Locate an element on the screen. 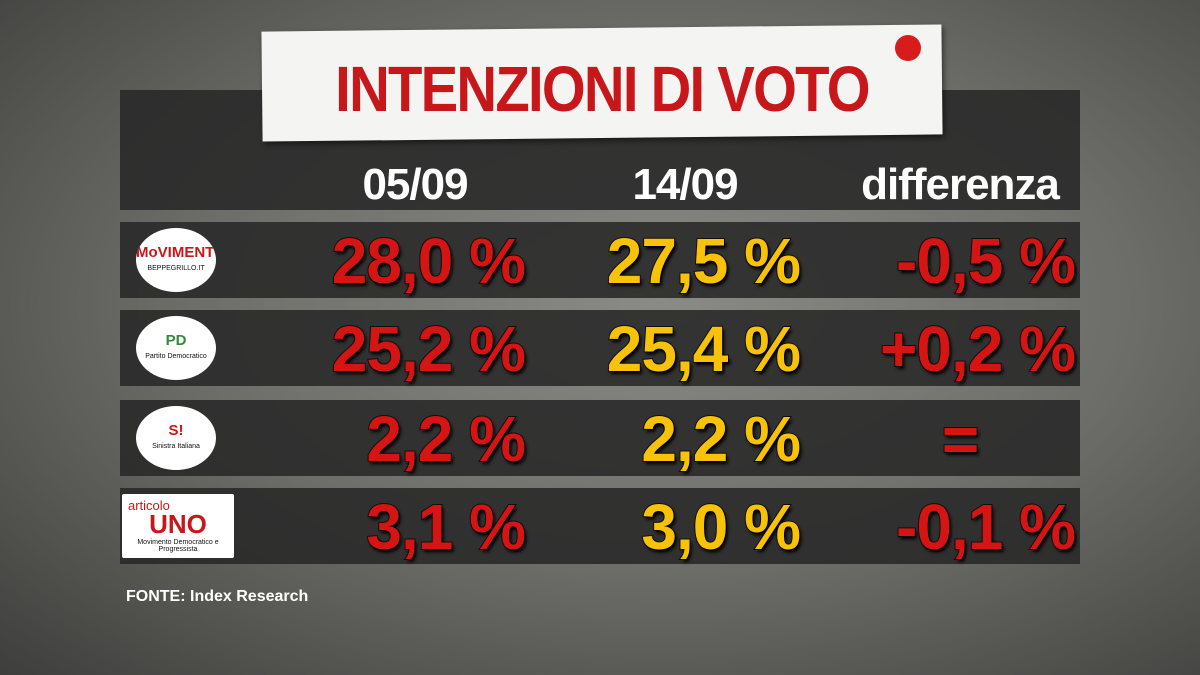  logo-sub: Partito Democratico is located at coordinates (176, 356).